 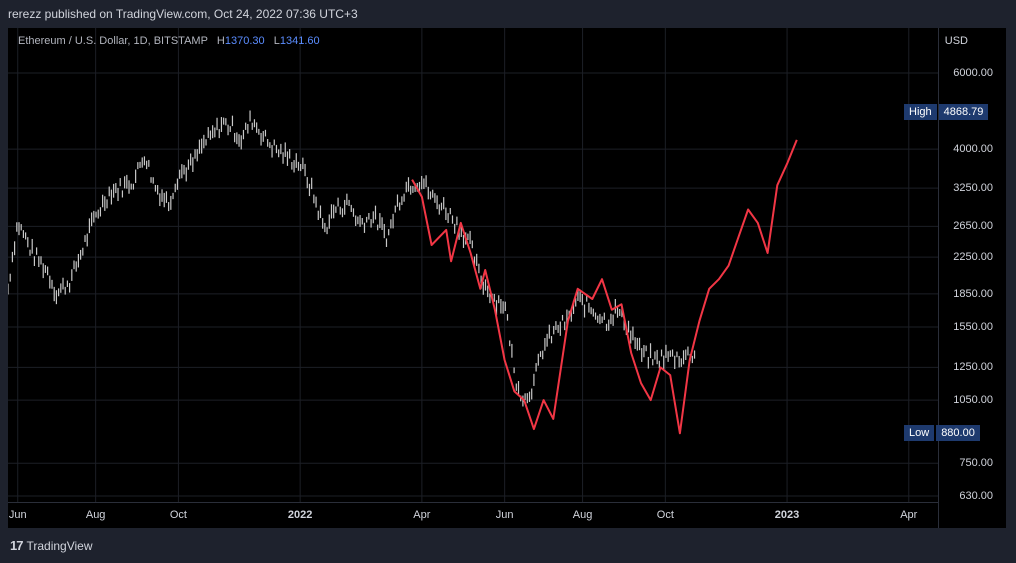 I want to click on symbol-title: Ethereum / U.S. Dollar, 1D, BITSTAMP, so click(x=113, y=41).